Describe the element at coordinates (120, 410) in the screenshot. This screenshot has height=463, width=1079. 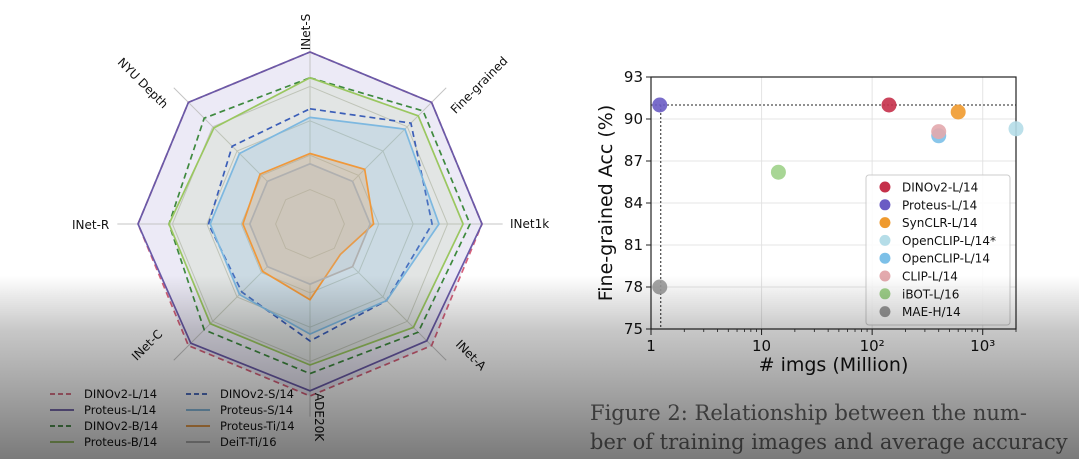
I see `radar-legend-label: Proteus-L/14` at that location.